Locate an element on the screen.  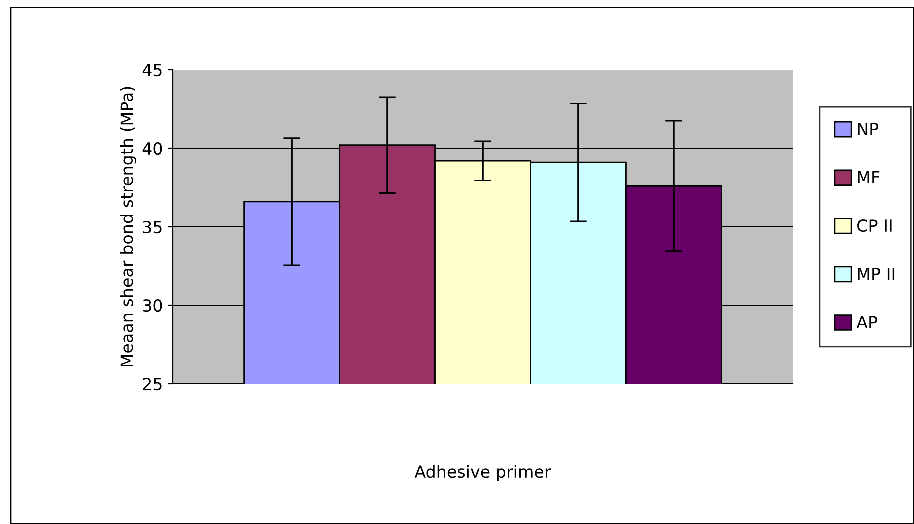
y-tick-label: 40 is located at coordinates (152, 149).